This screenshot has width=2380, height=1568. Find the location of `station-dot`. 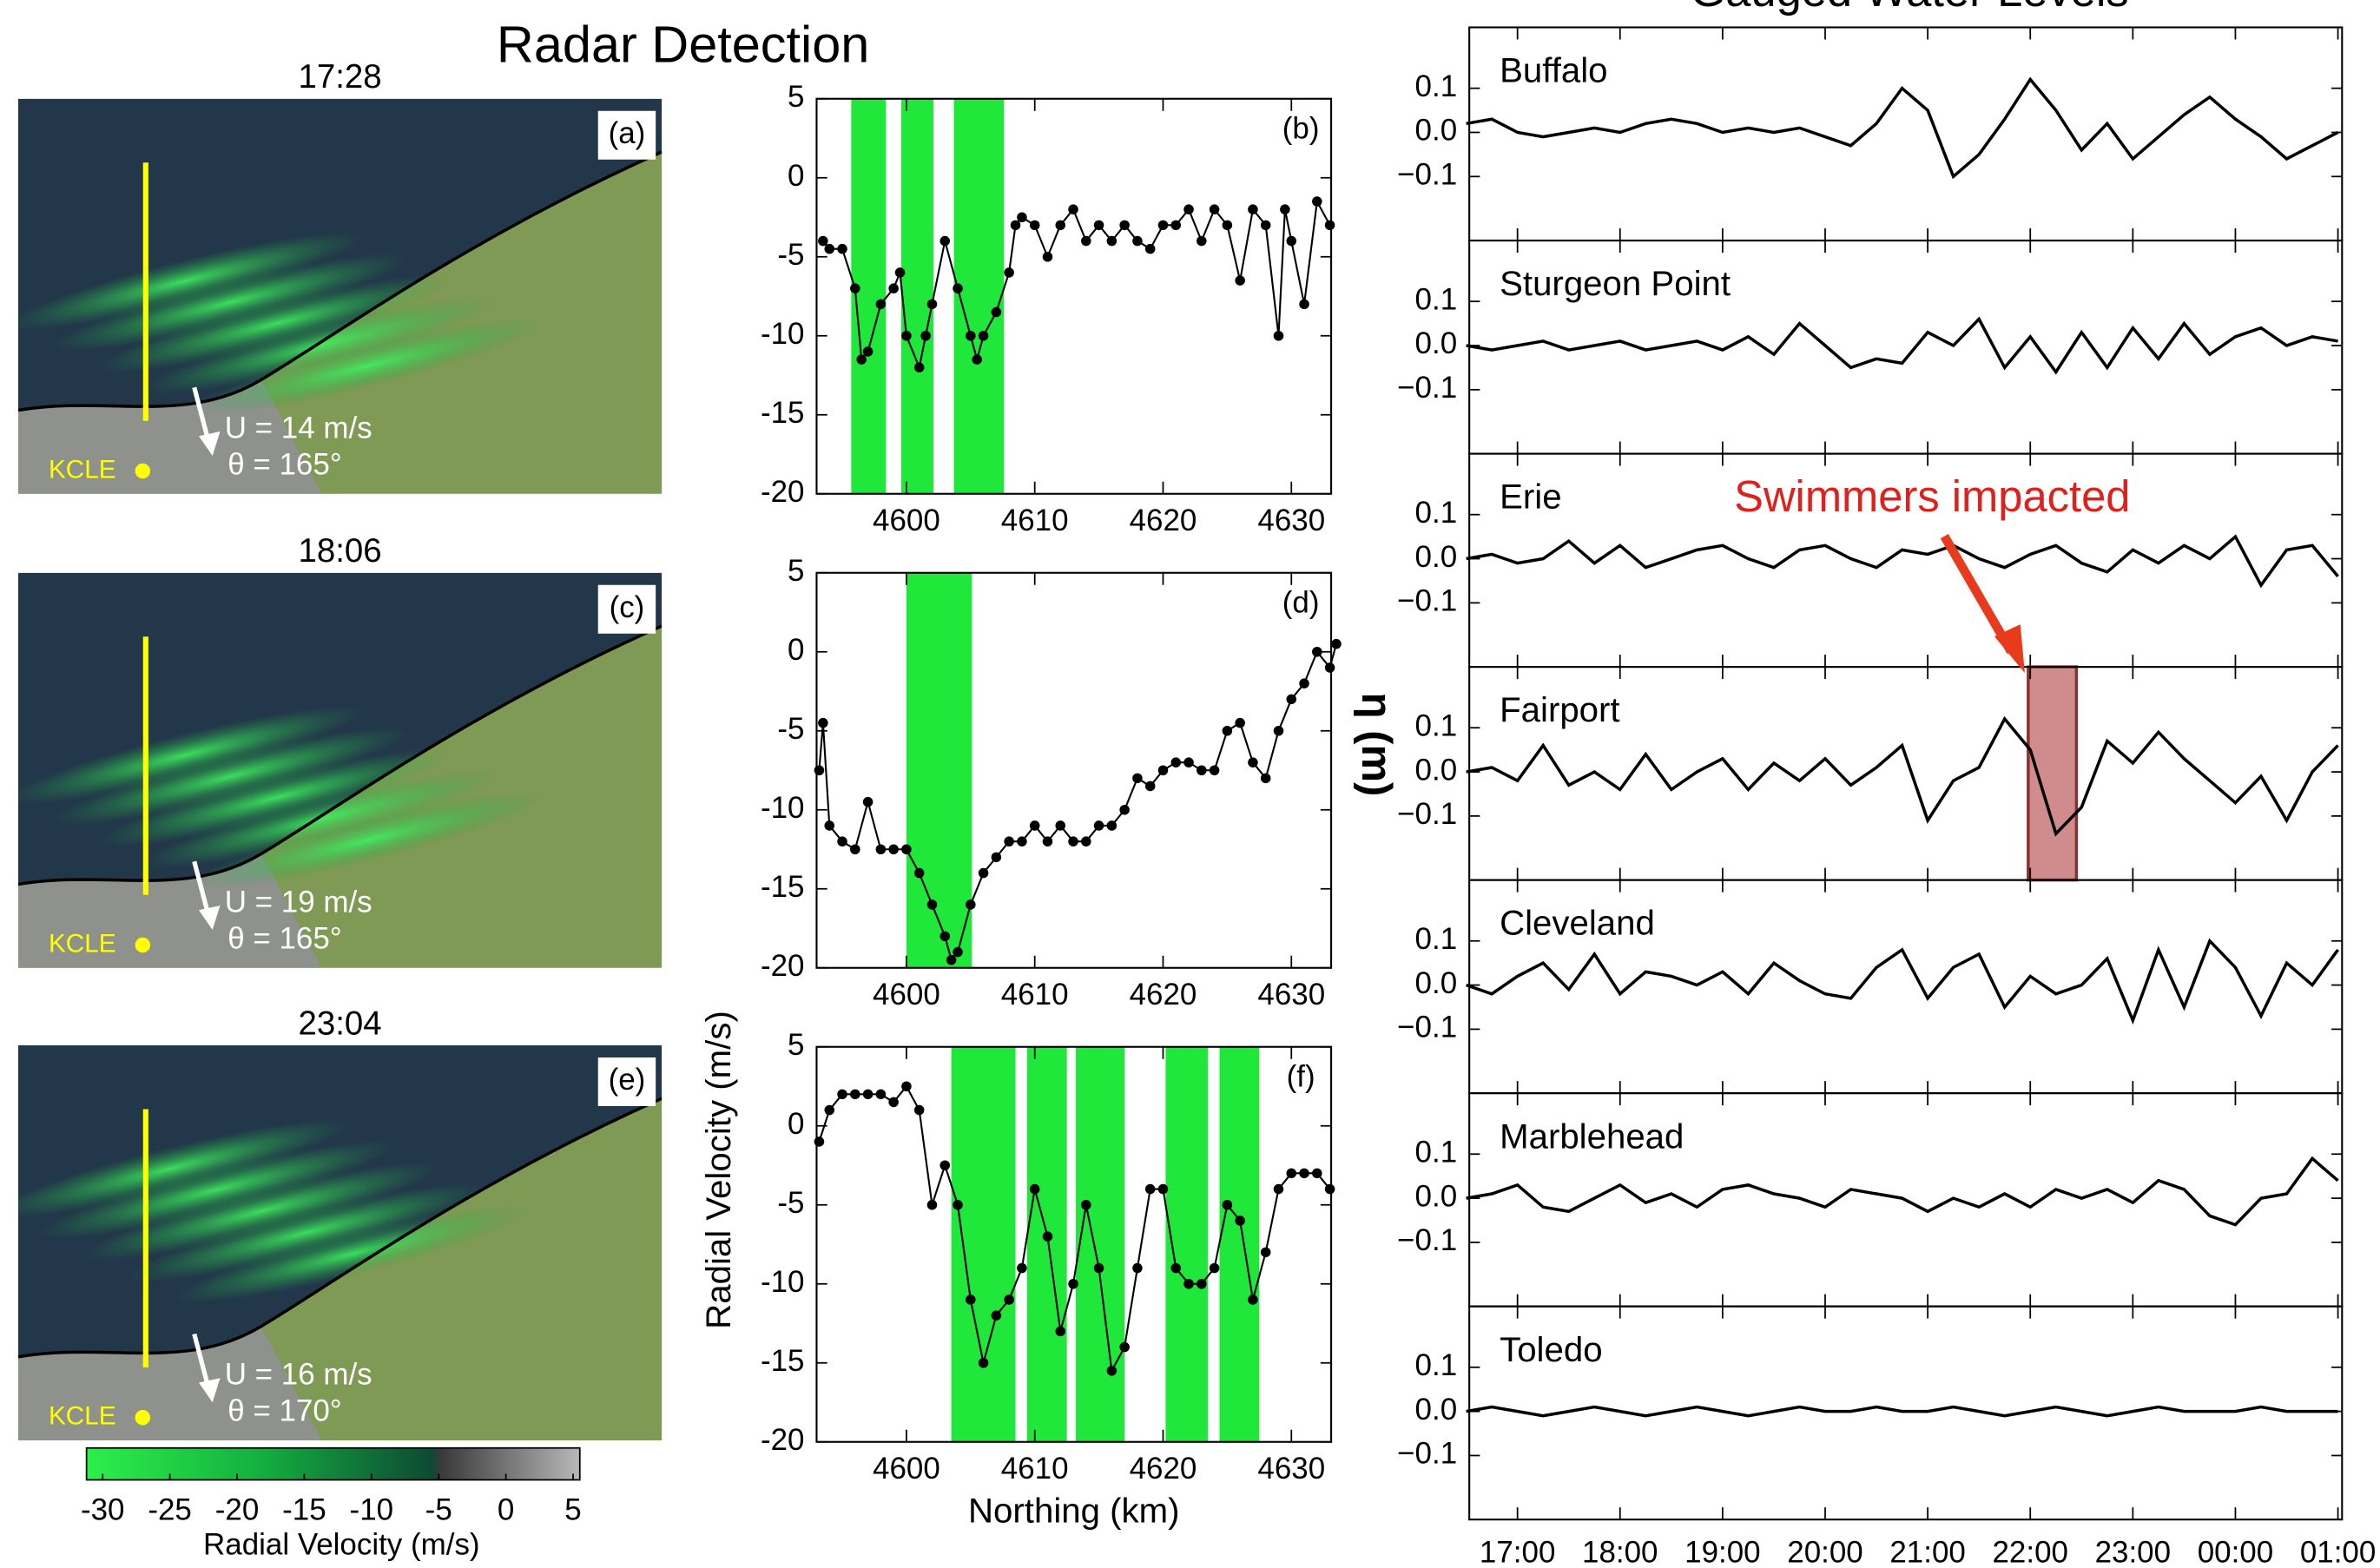

station-dot is located at coordinates (143, 1418).